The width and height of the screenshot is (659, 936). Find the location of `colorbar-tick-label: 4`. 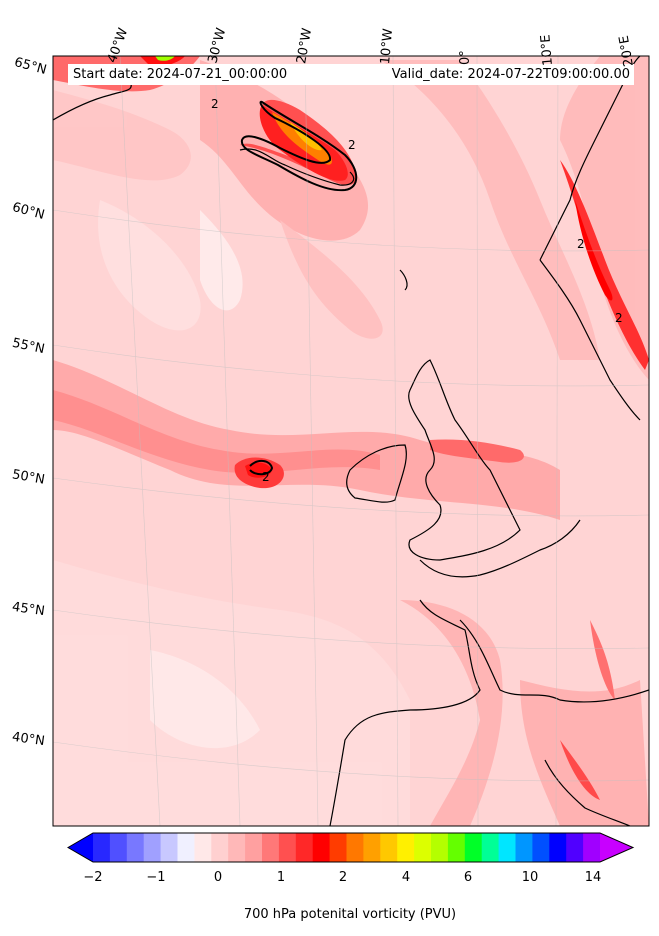

colorbar-tick-label: 4 is located at coordinates (406, 877).